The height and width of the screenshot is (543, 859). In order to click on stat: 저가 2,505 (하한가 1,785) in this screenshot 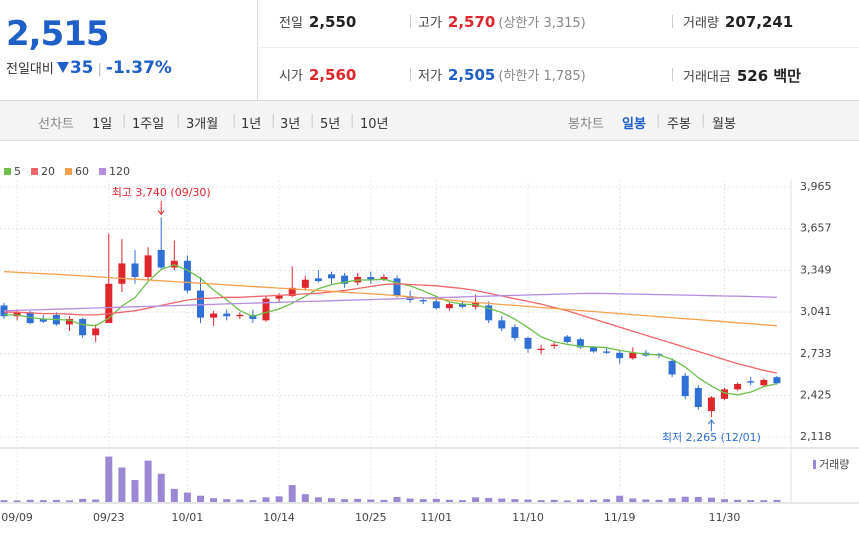, I will do `click(502, 74)`.